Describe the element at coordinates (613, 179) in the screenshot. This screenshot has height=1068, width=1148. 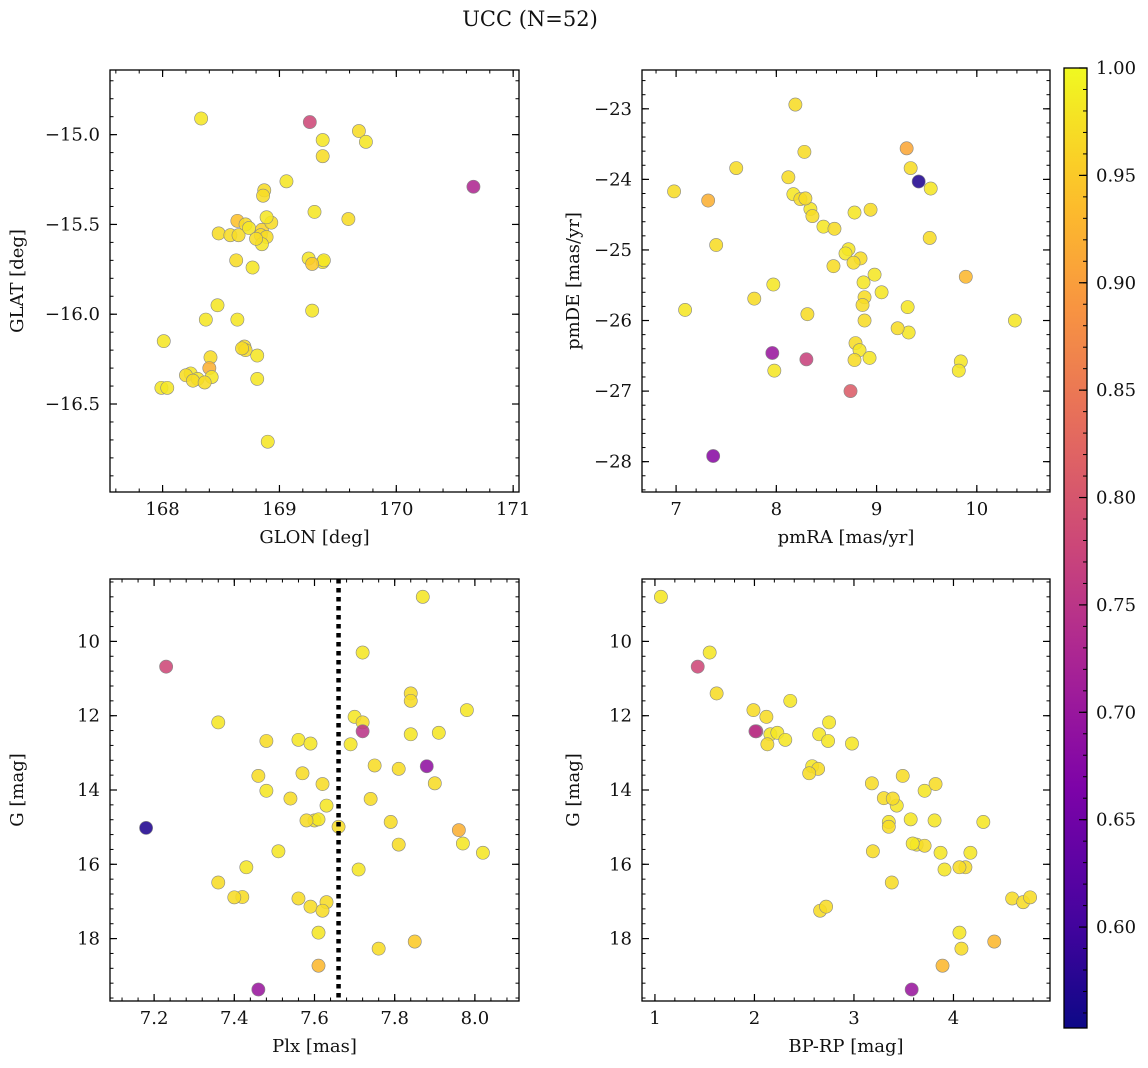
I see `y-tick-label: −24` at that location.